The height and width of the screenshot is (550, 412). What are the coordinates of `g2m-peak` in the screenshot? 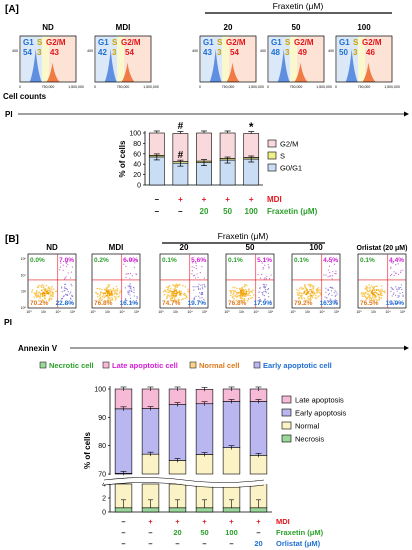 It's located at (301, 72).